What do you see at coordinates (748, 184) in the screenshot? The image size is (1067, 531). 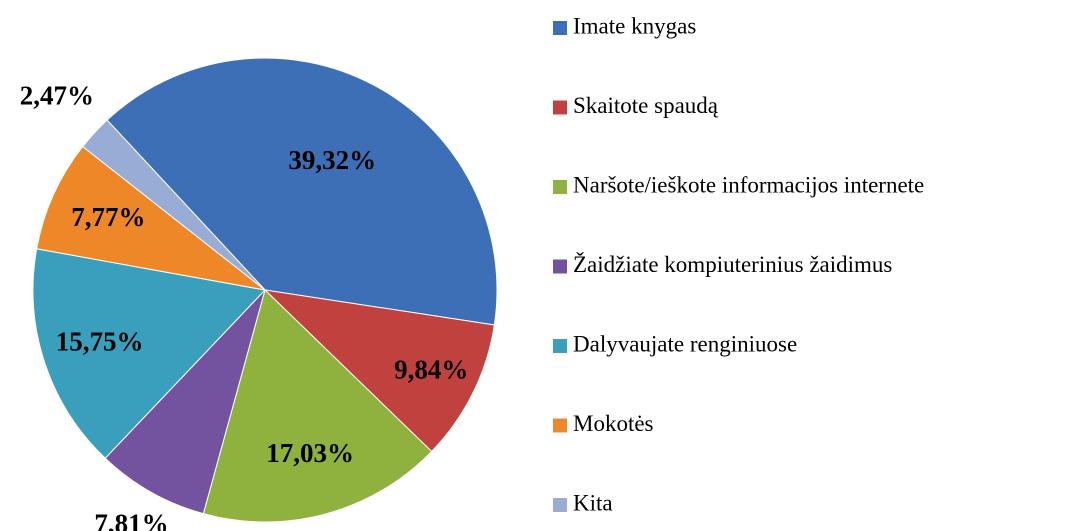 I see `legend-label: Naršote/ieškote informacijos internete` at bounding box center [748, 184].